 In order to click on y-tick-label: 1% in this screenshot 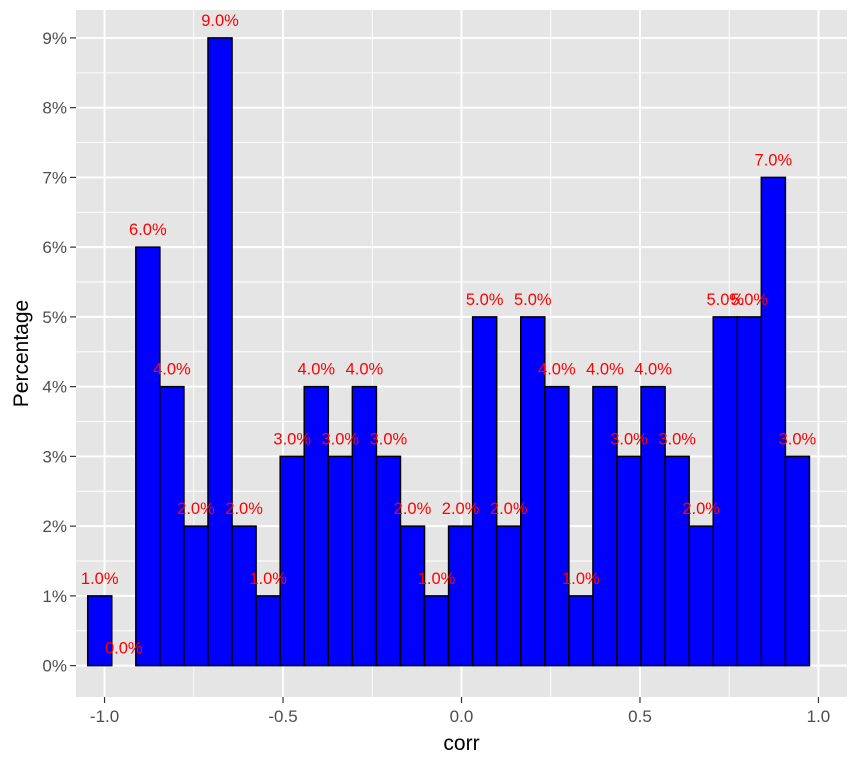, I will do `click(54, 596)`.